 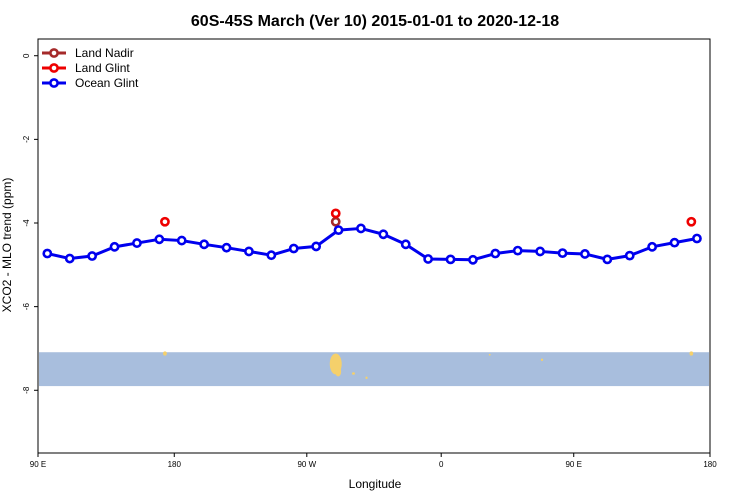 I want to click on legend-ocean-glint-label: Ocean Glint, so click(x=107, y=83).